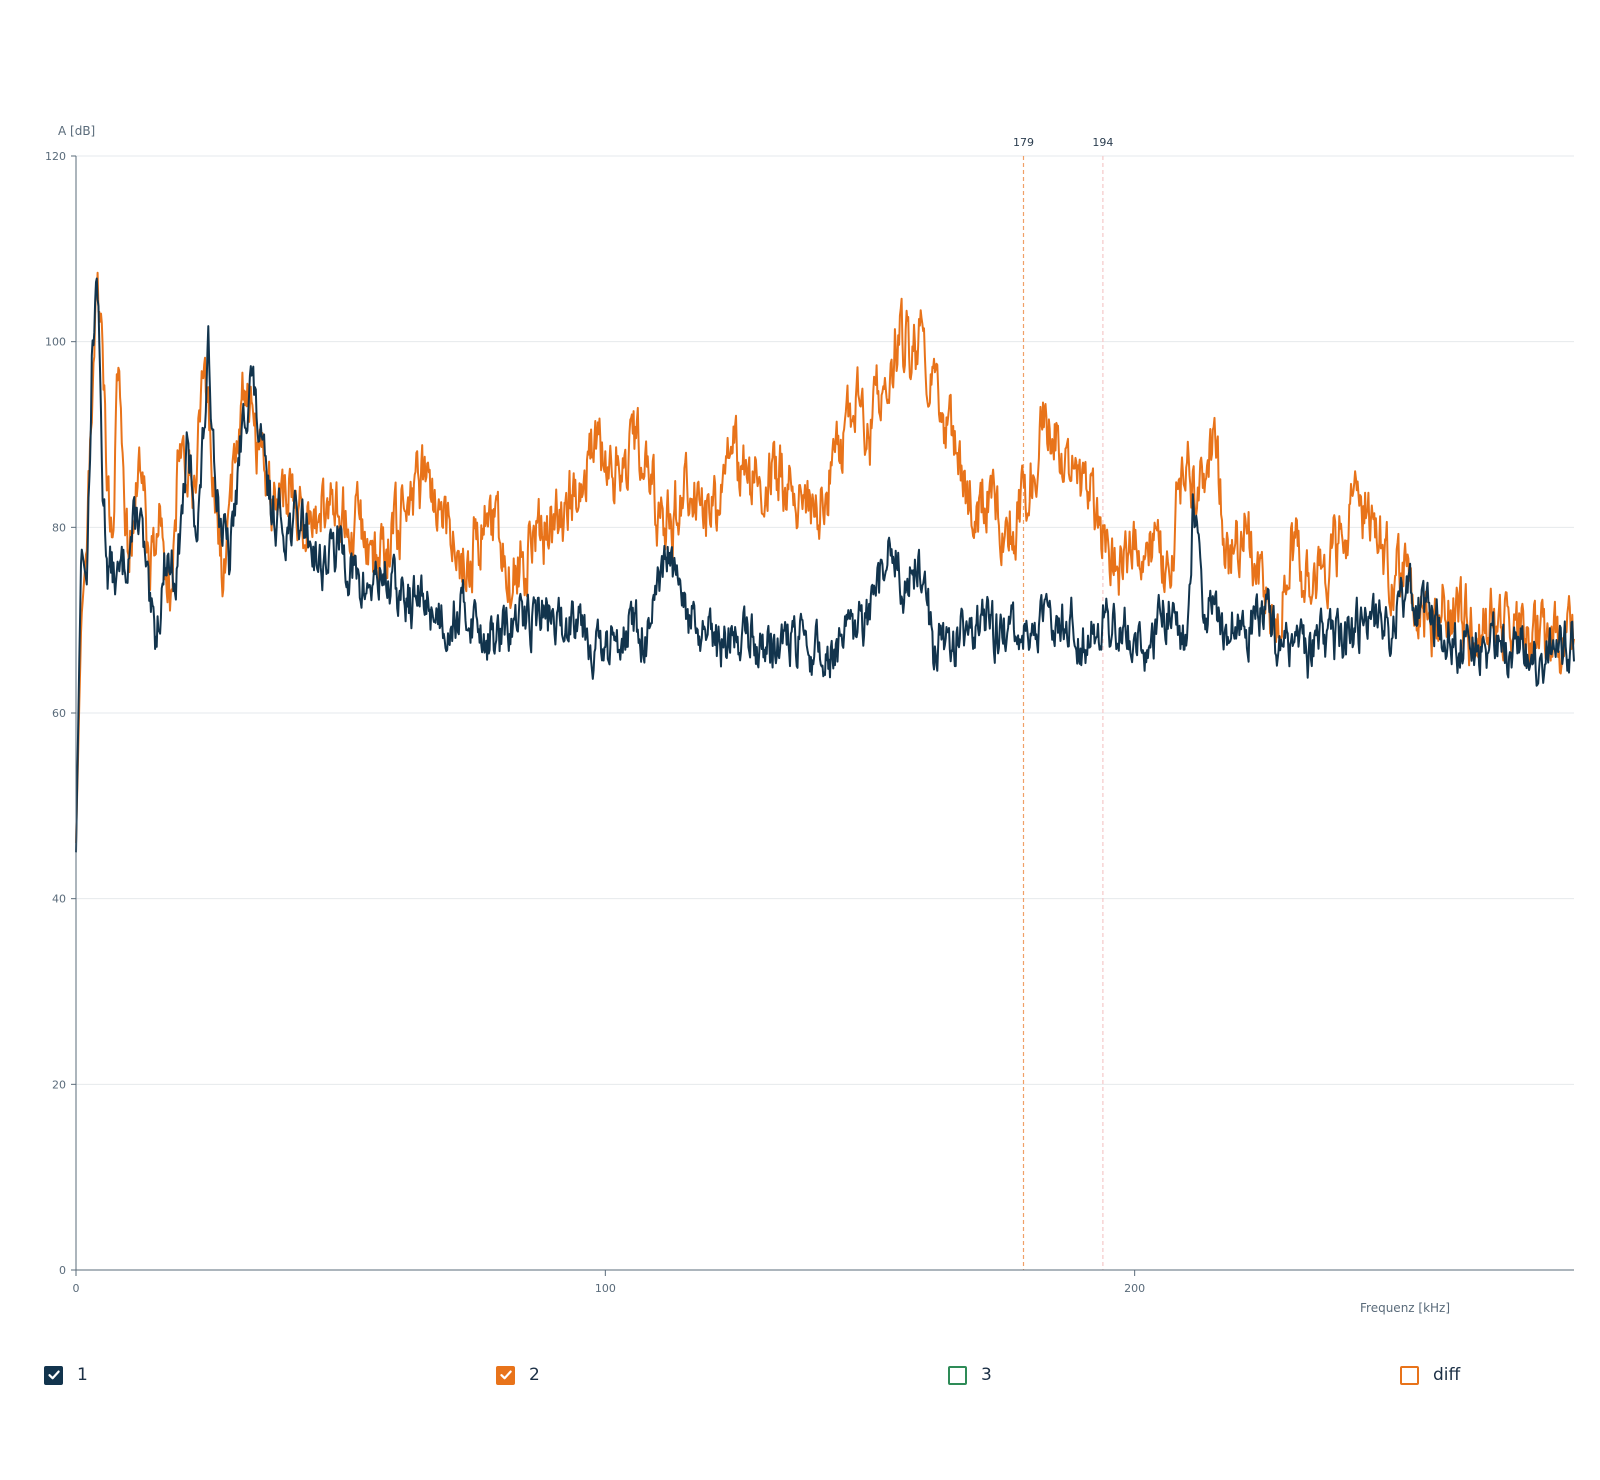 The width and height of the screenshot is (1600, 1480). What do you see at coordinates (76, 1288) in the screenshot?
I see `x-tick-label-0: 0` at bounding box center [76, 1288].